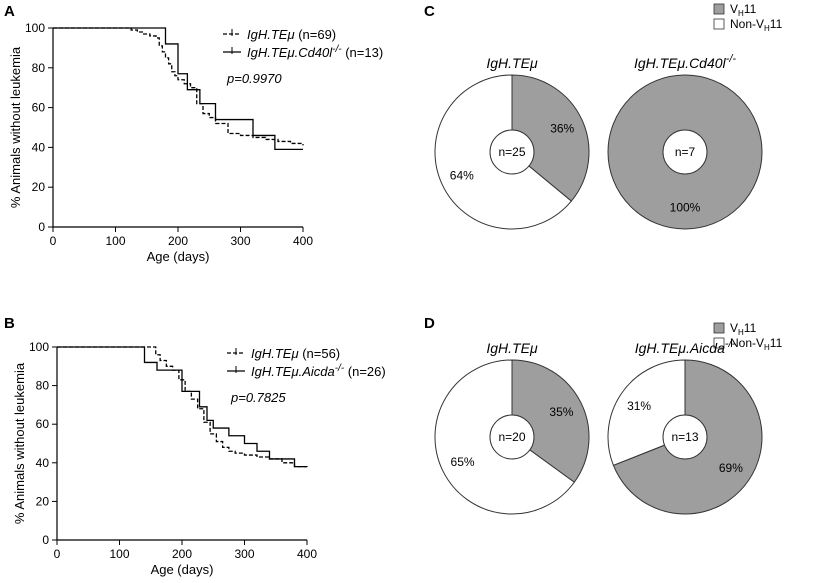 This screenshot has height=583, width=827. What do you see at coordinates (462, 176) in the screenshot?
I see `pie-slice-label: 64%` at bounding box center [462, 176].